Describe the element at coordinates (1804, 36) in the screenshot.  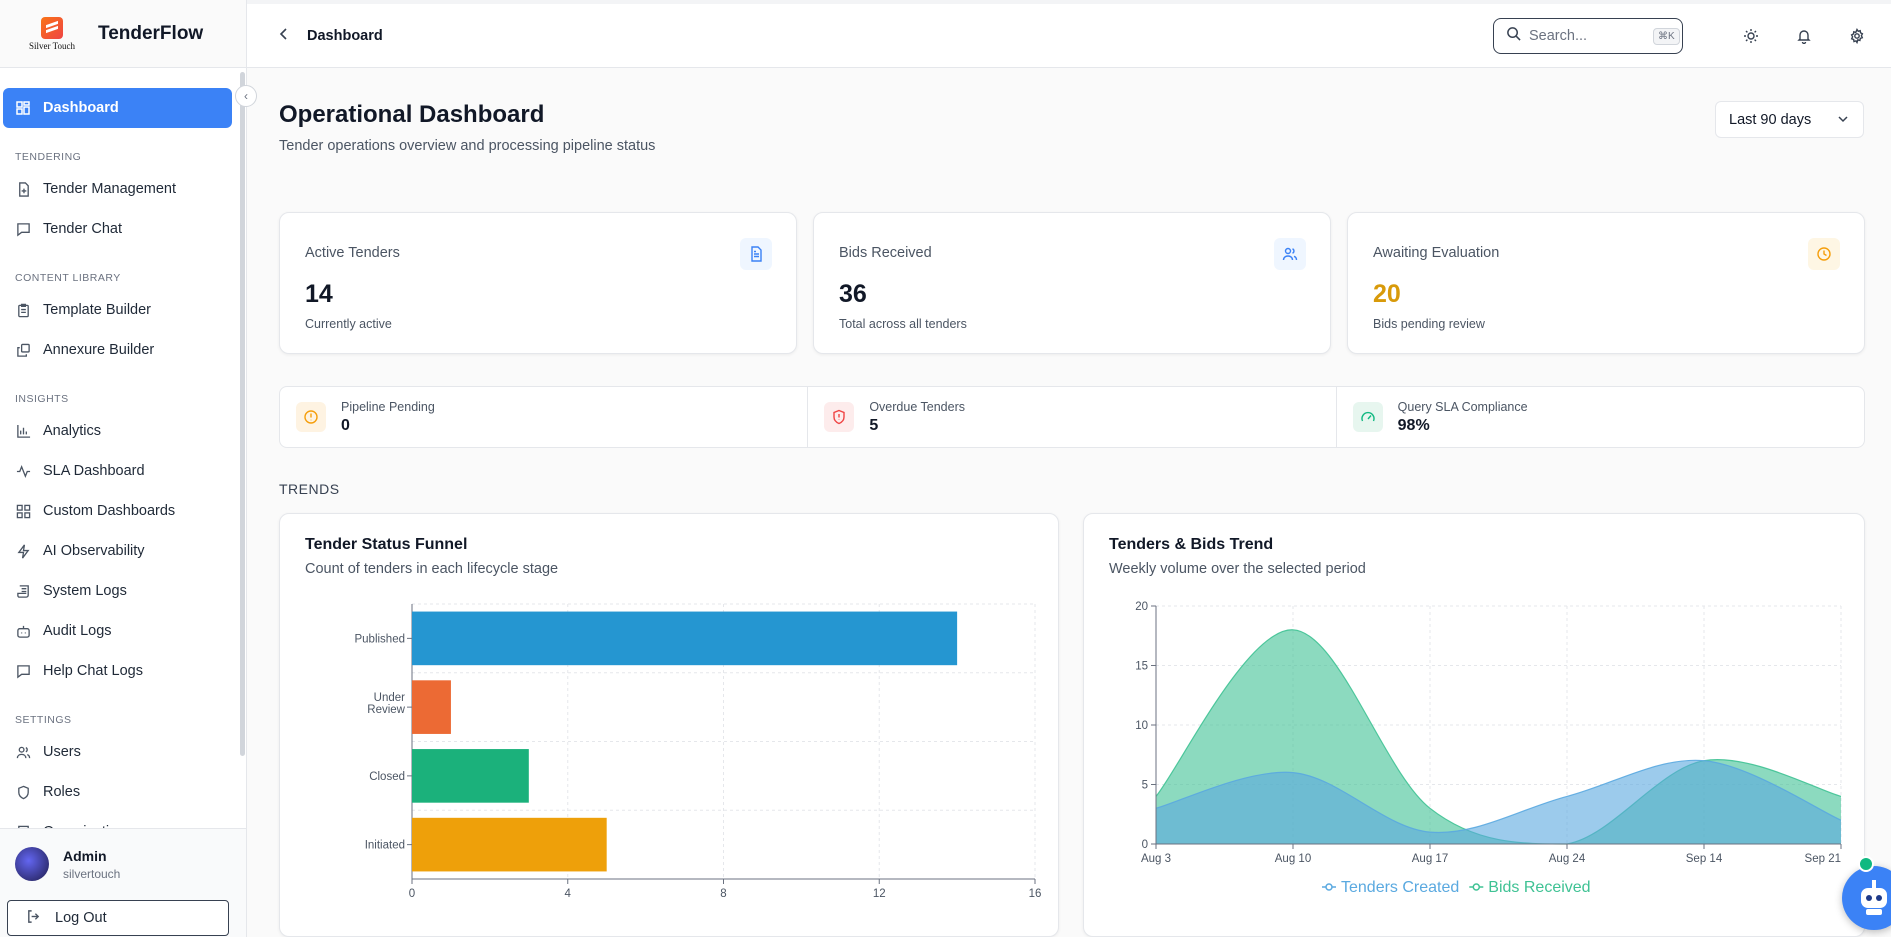
I see `bell-icon` at that location.